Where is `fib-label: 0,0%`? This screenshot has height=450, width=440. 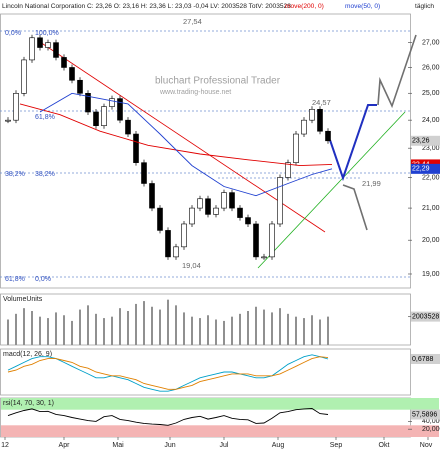
fib-label: 0,0% is located at coordinates (43, 279).